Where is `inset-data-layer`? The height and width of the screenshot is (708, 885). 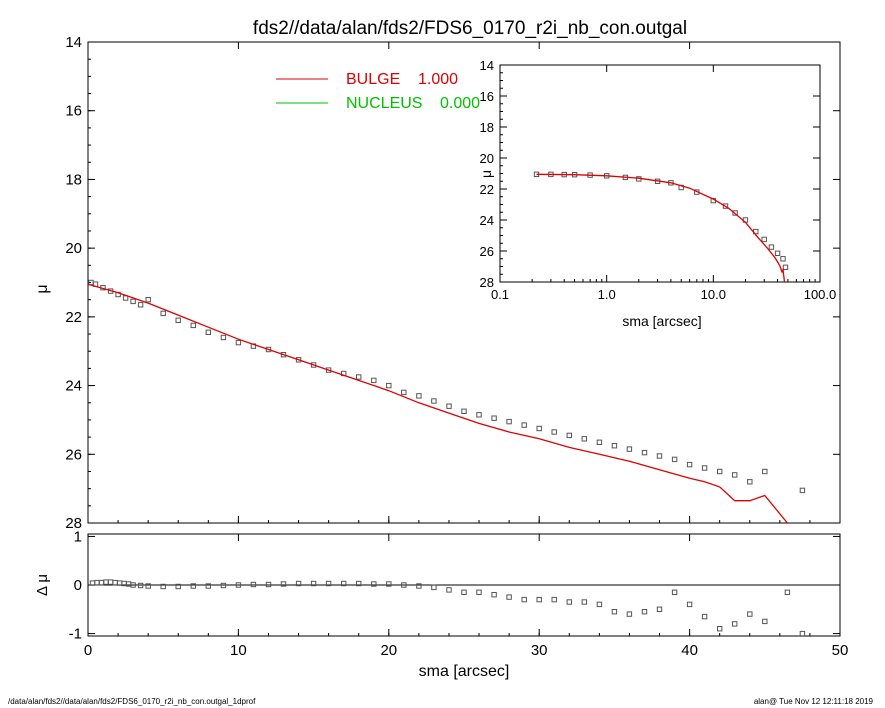
inset-data-layer is located at coordinates (661, 226).